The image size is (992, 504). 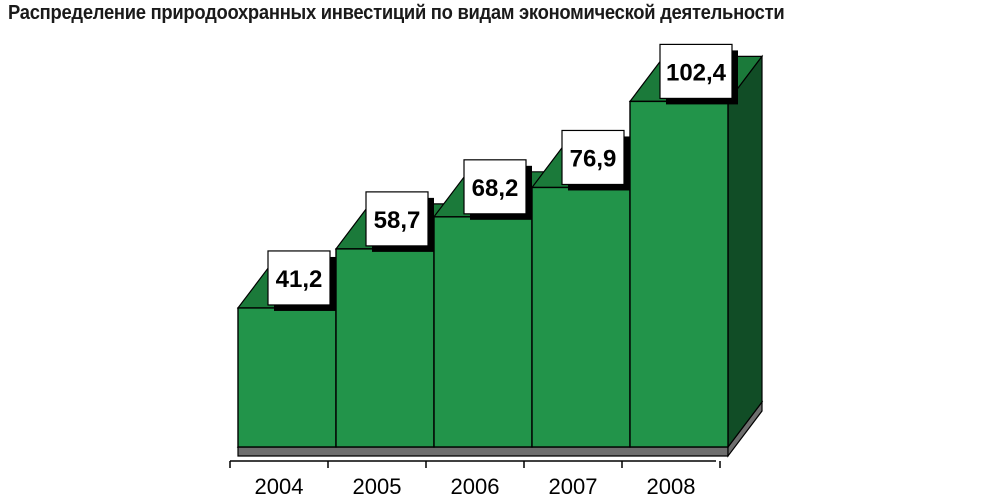 What do you see at coordinates (279, 486) in the screenshot?
I see `x-tick-label: 2004` at bounding box center [279, 486].